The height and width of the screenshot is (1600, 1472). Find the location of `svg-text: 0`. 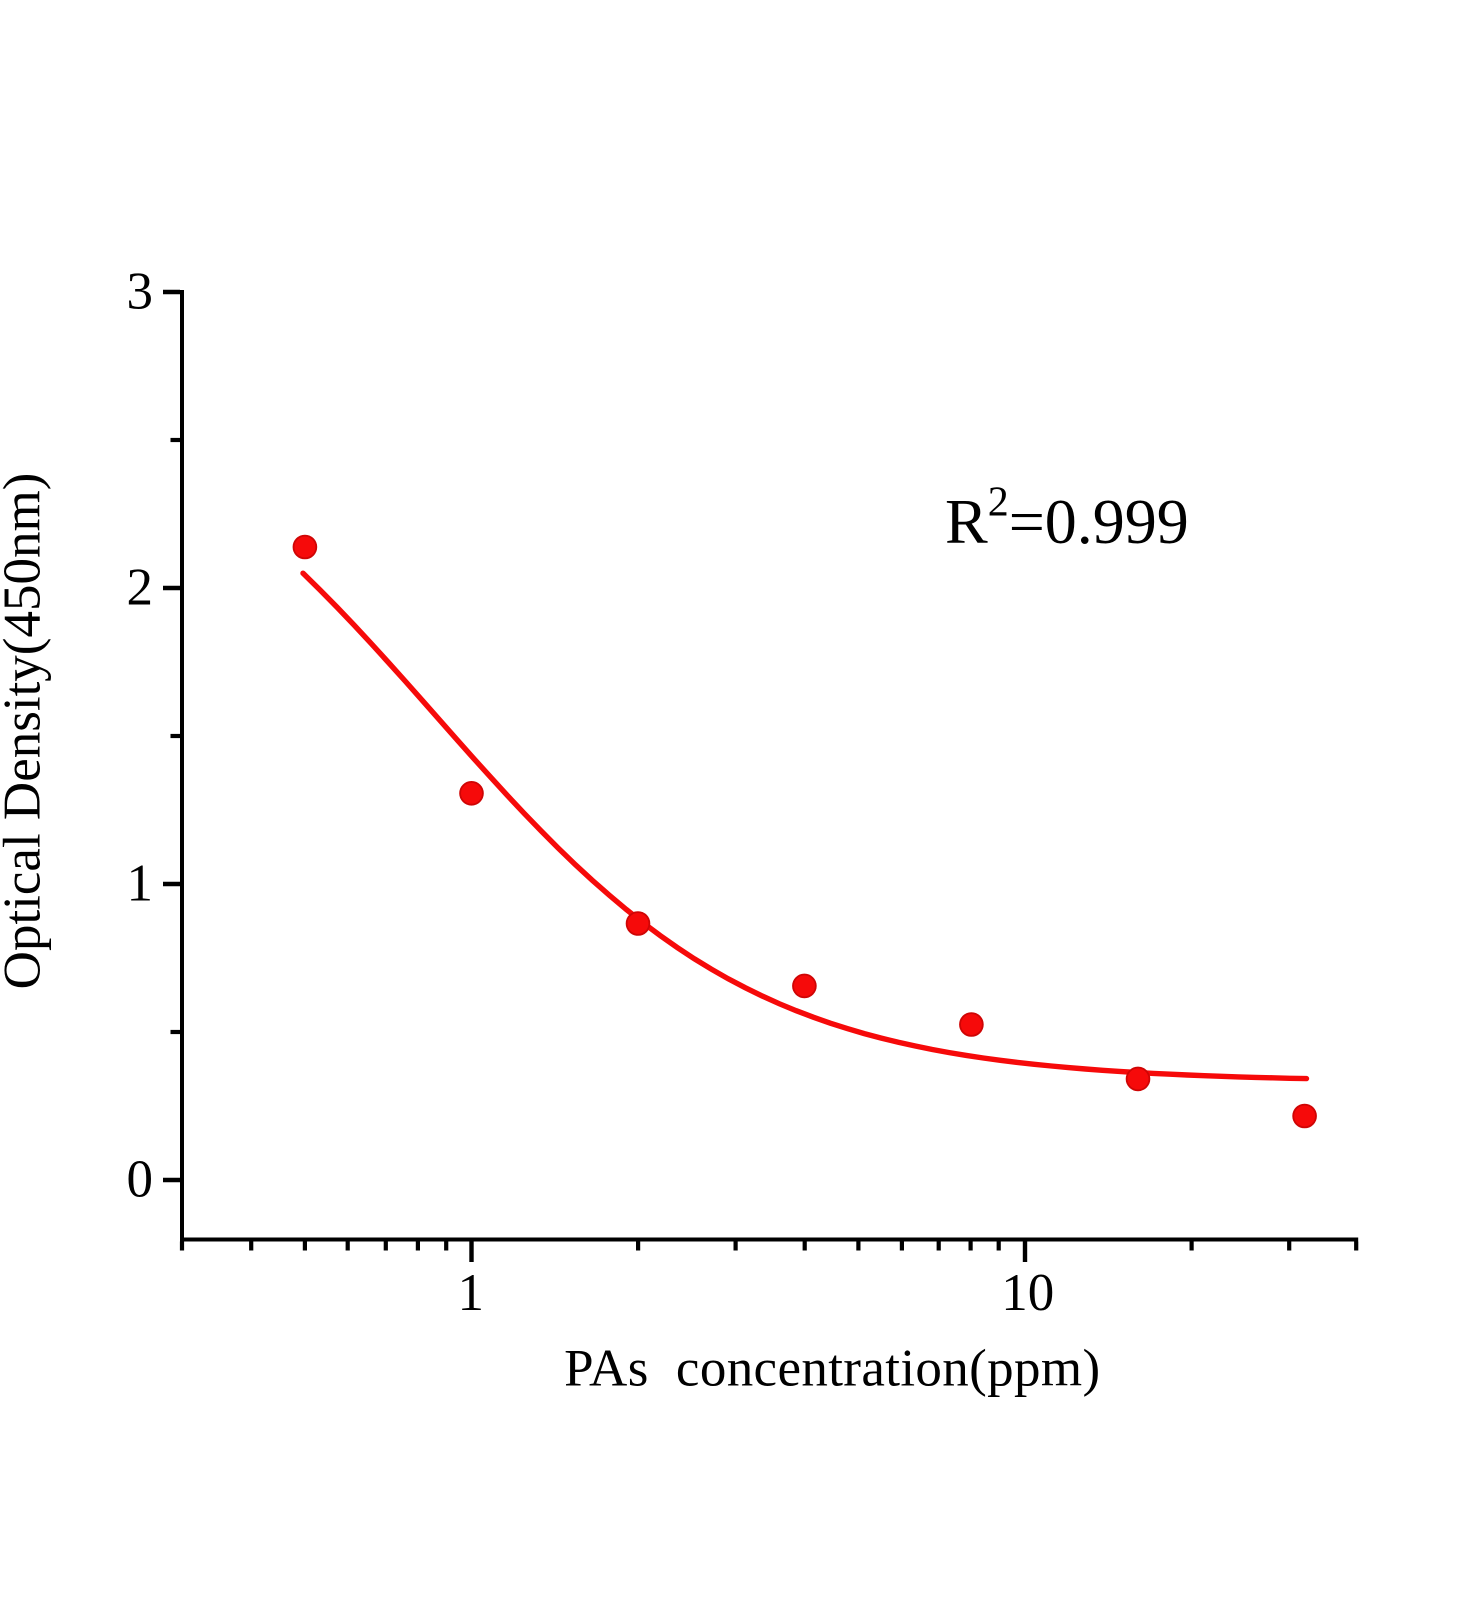

svg-text: 0 is located at coordinates (140, 1180).